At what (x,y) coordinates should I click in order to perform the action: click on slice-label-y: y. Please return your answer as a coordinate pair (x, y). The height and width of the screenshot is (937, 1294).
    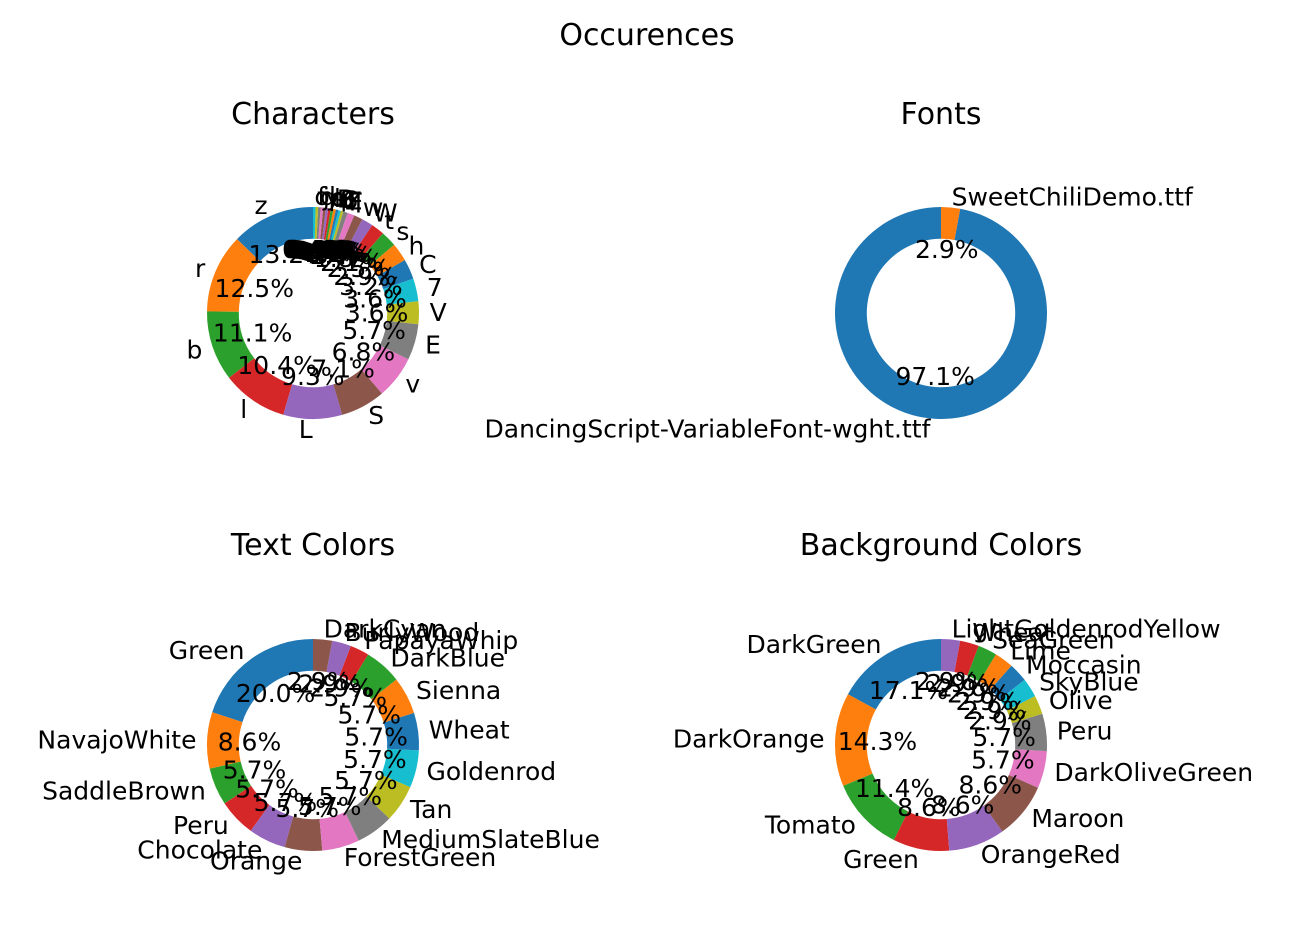
    Looking at the image, I should click on (333, 197).